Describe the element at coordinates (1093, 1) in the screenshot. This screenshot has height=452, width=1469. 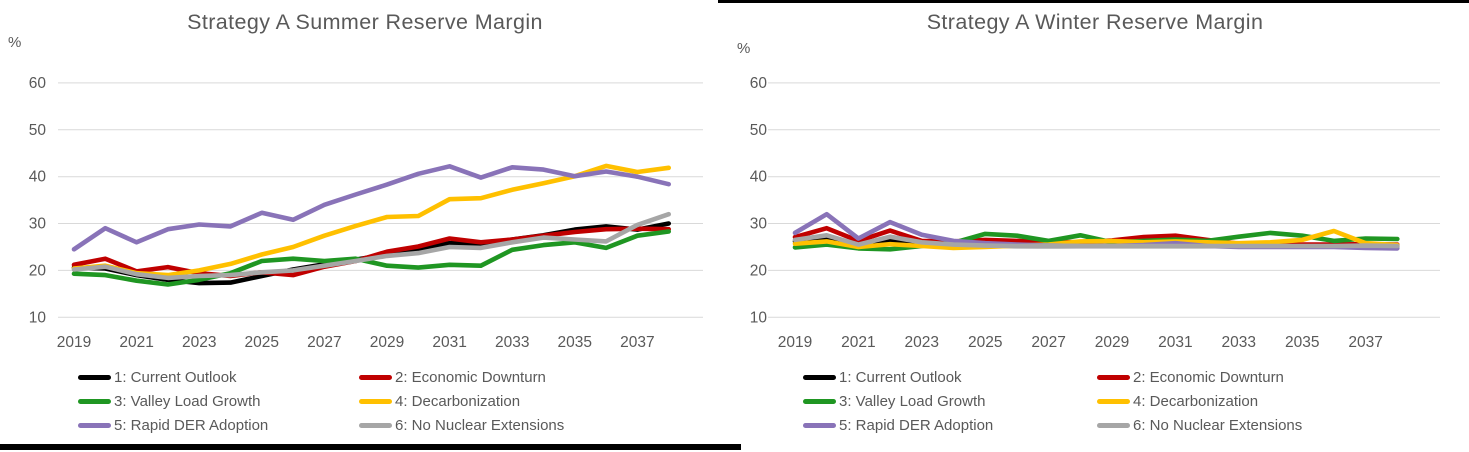
I see `top-right-border-bar` at that location.